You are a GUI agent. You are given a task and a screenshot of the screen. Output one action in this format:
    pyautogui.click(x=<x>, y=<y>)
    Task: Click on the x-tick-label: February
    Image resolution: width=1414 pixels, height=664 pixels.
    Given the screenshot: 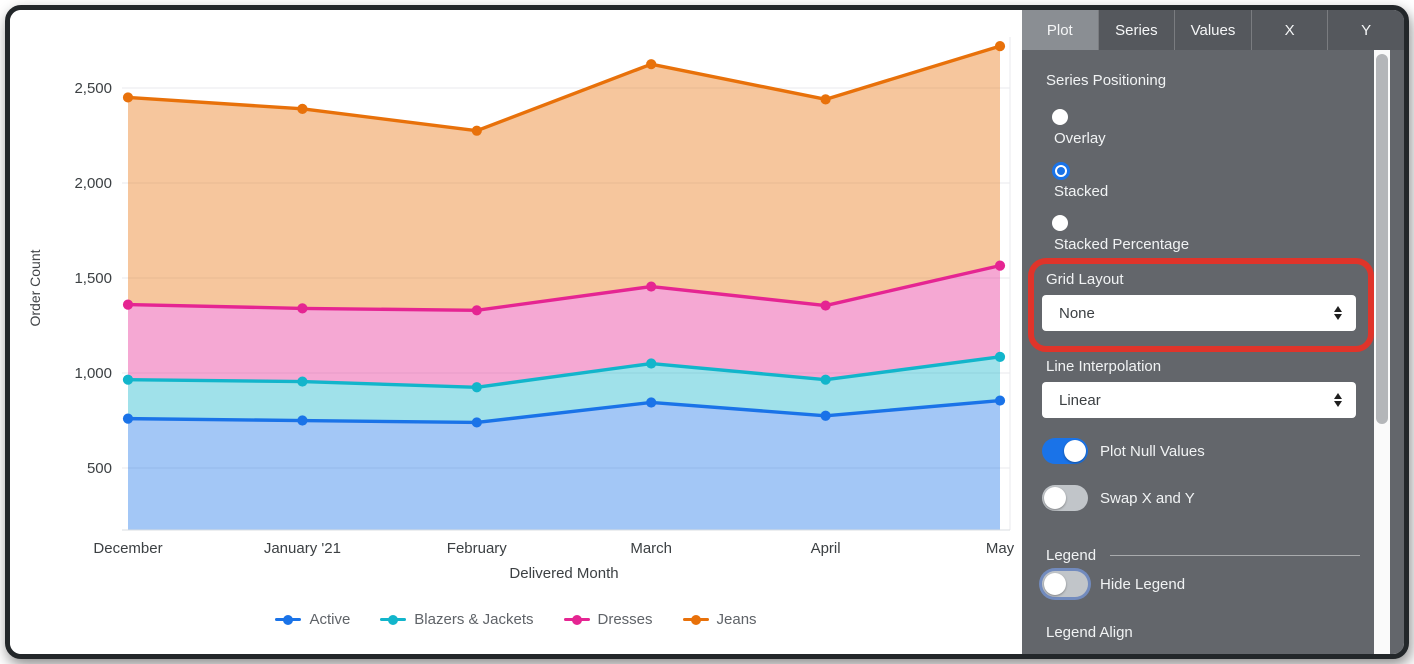 What is the action you would take?
    pyautogui.click(x=477, y=548)
    